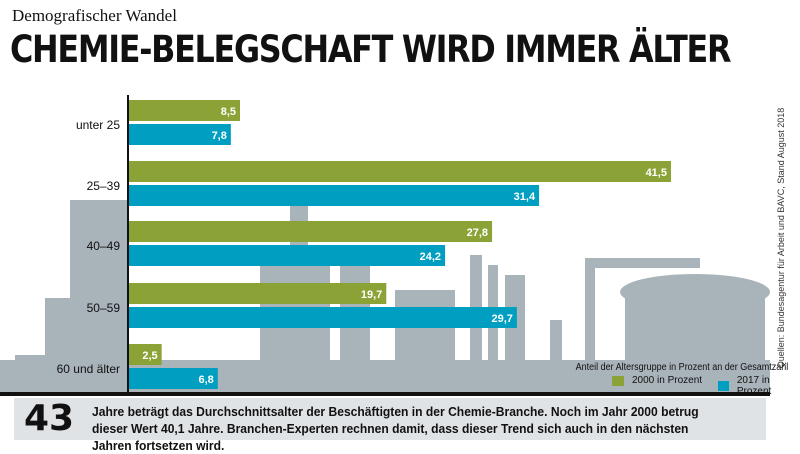 This screenshot has width=800, height=454. What do you see at coordinates (206, 380) in the screenshot?
I see `data-label: 6,8` at bounding box center [206, 380].